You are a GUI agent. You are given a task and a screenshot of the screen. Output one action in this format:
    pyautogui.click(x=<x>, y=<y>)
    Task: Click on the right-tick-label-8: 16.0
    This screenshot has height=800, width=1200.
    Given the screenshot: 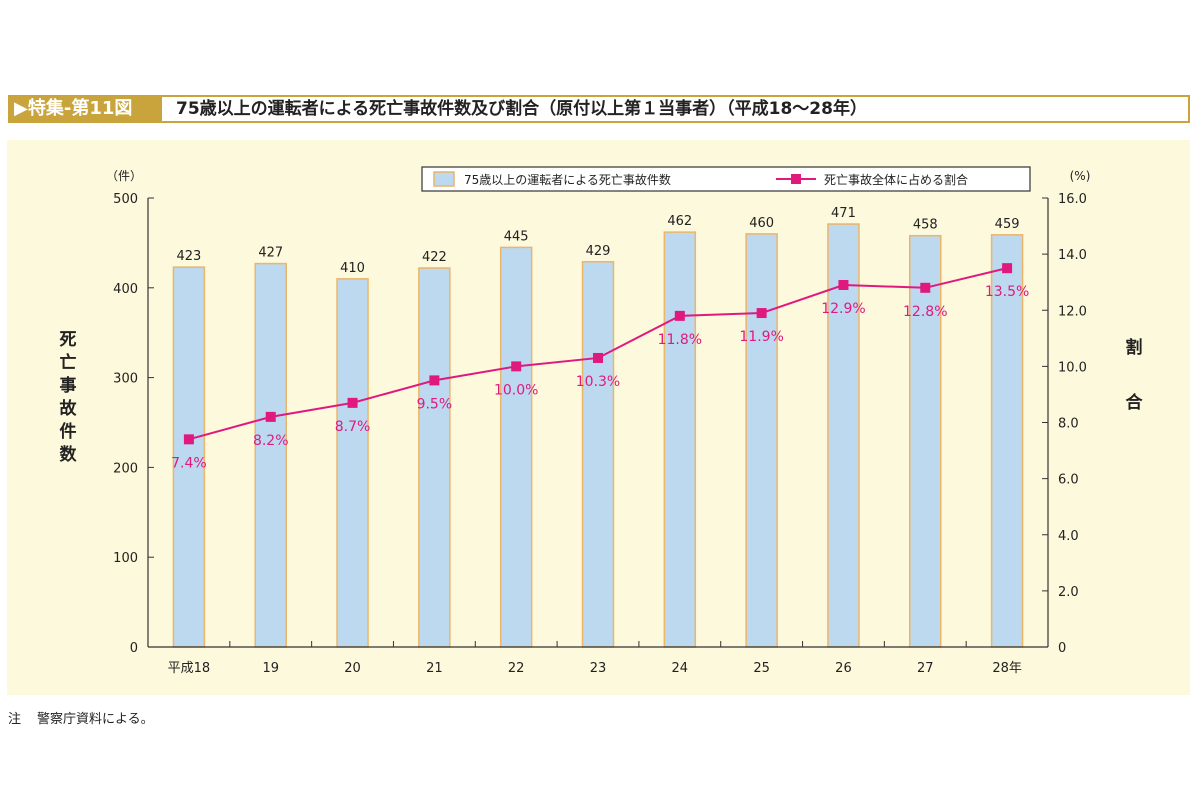 What is the action you would take?
    pyautogui.click(x=1072, y=199)
    